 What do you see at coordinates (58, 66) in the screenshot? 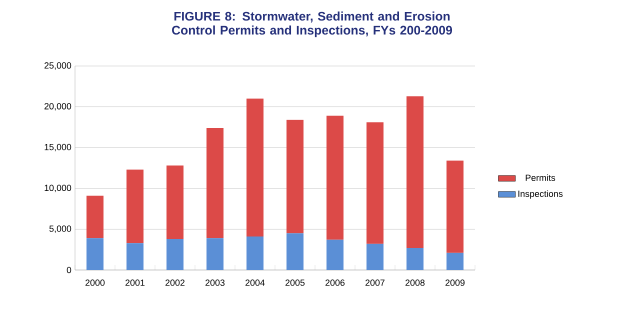
I see `y-tick-label: 25,000` at bounding box center [58, 66].